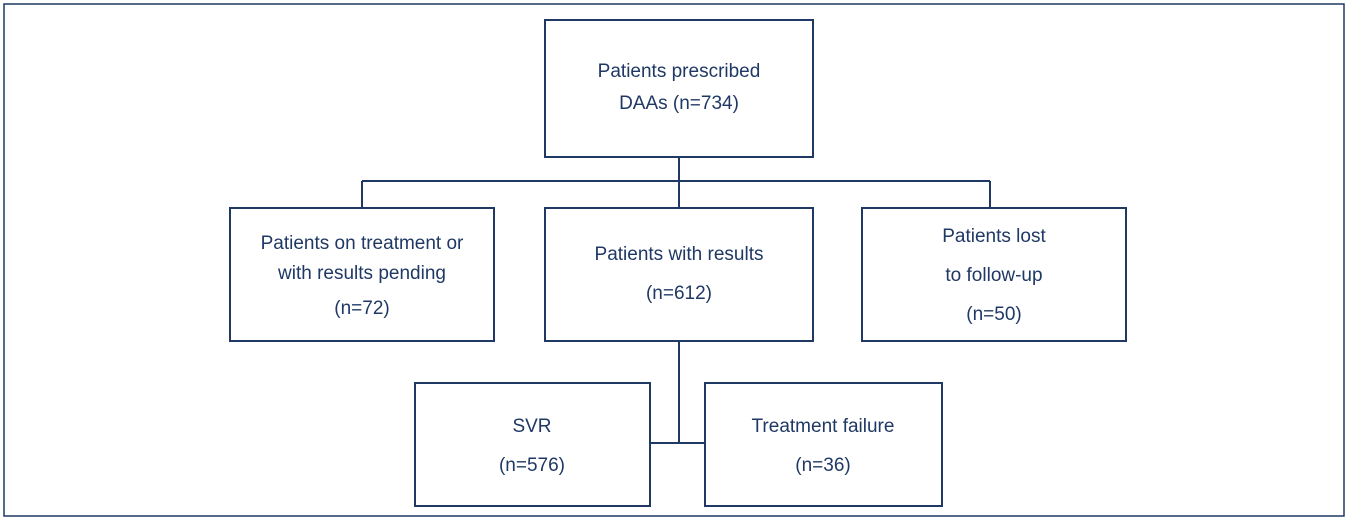  I want to click on node-text: (n=36), so click(822, 465).